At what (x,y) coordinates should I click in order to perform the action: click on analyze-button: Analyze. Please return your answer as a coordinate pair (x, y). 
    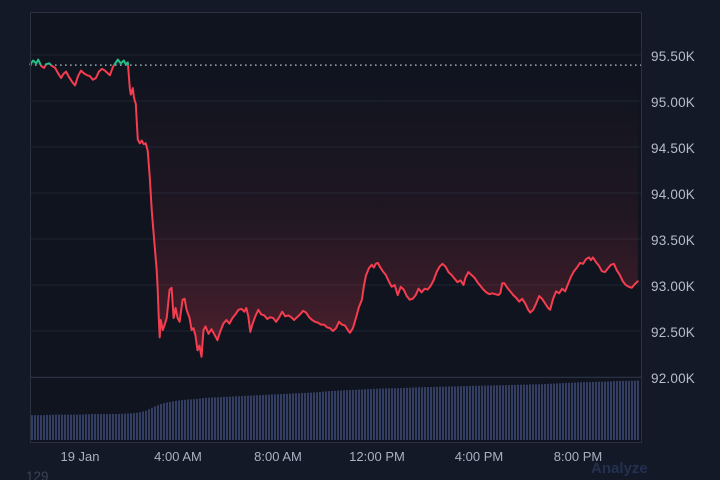
    Looking at the image, I should click on (619, 468).